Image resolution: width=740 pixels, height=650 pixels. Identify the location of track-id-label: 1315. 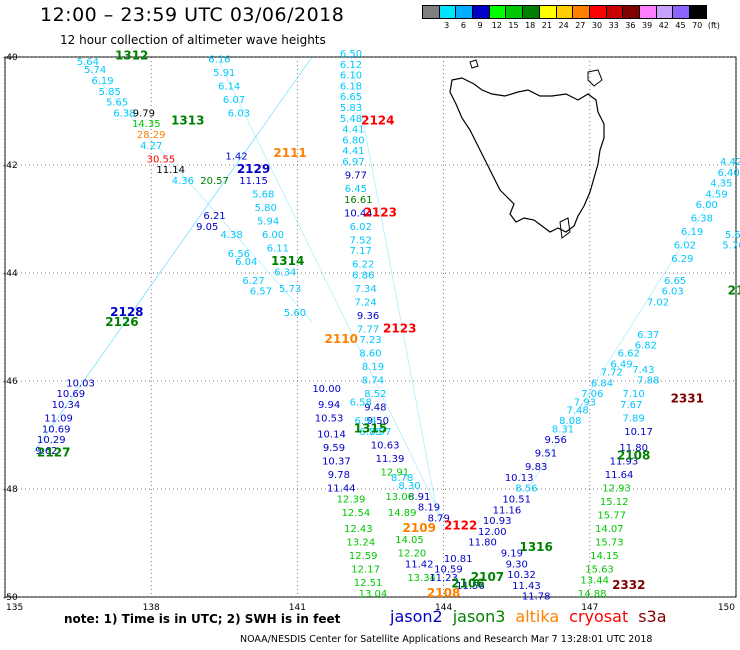
(370, 428).